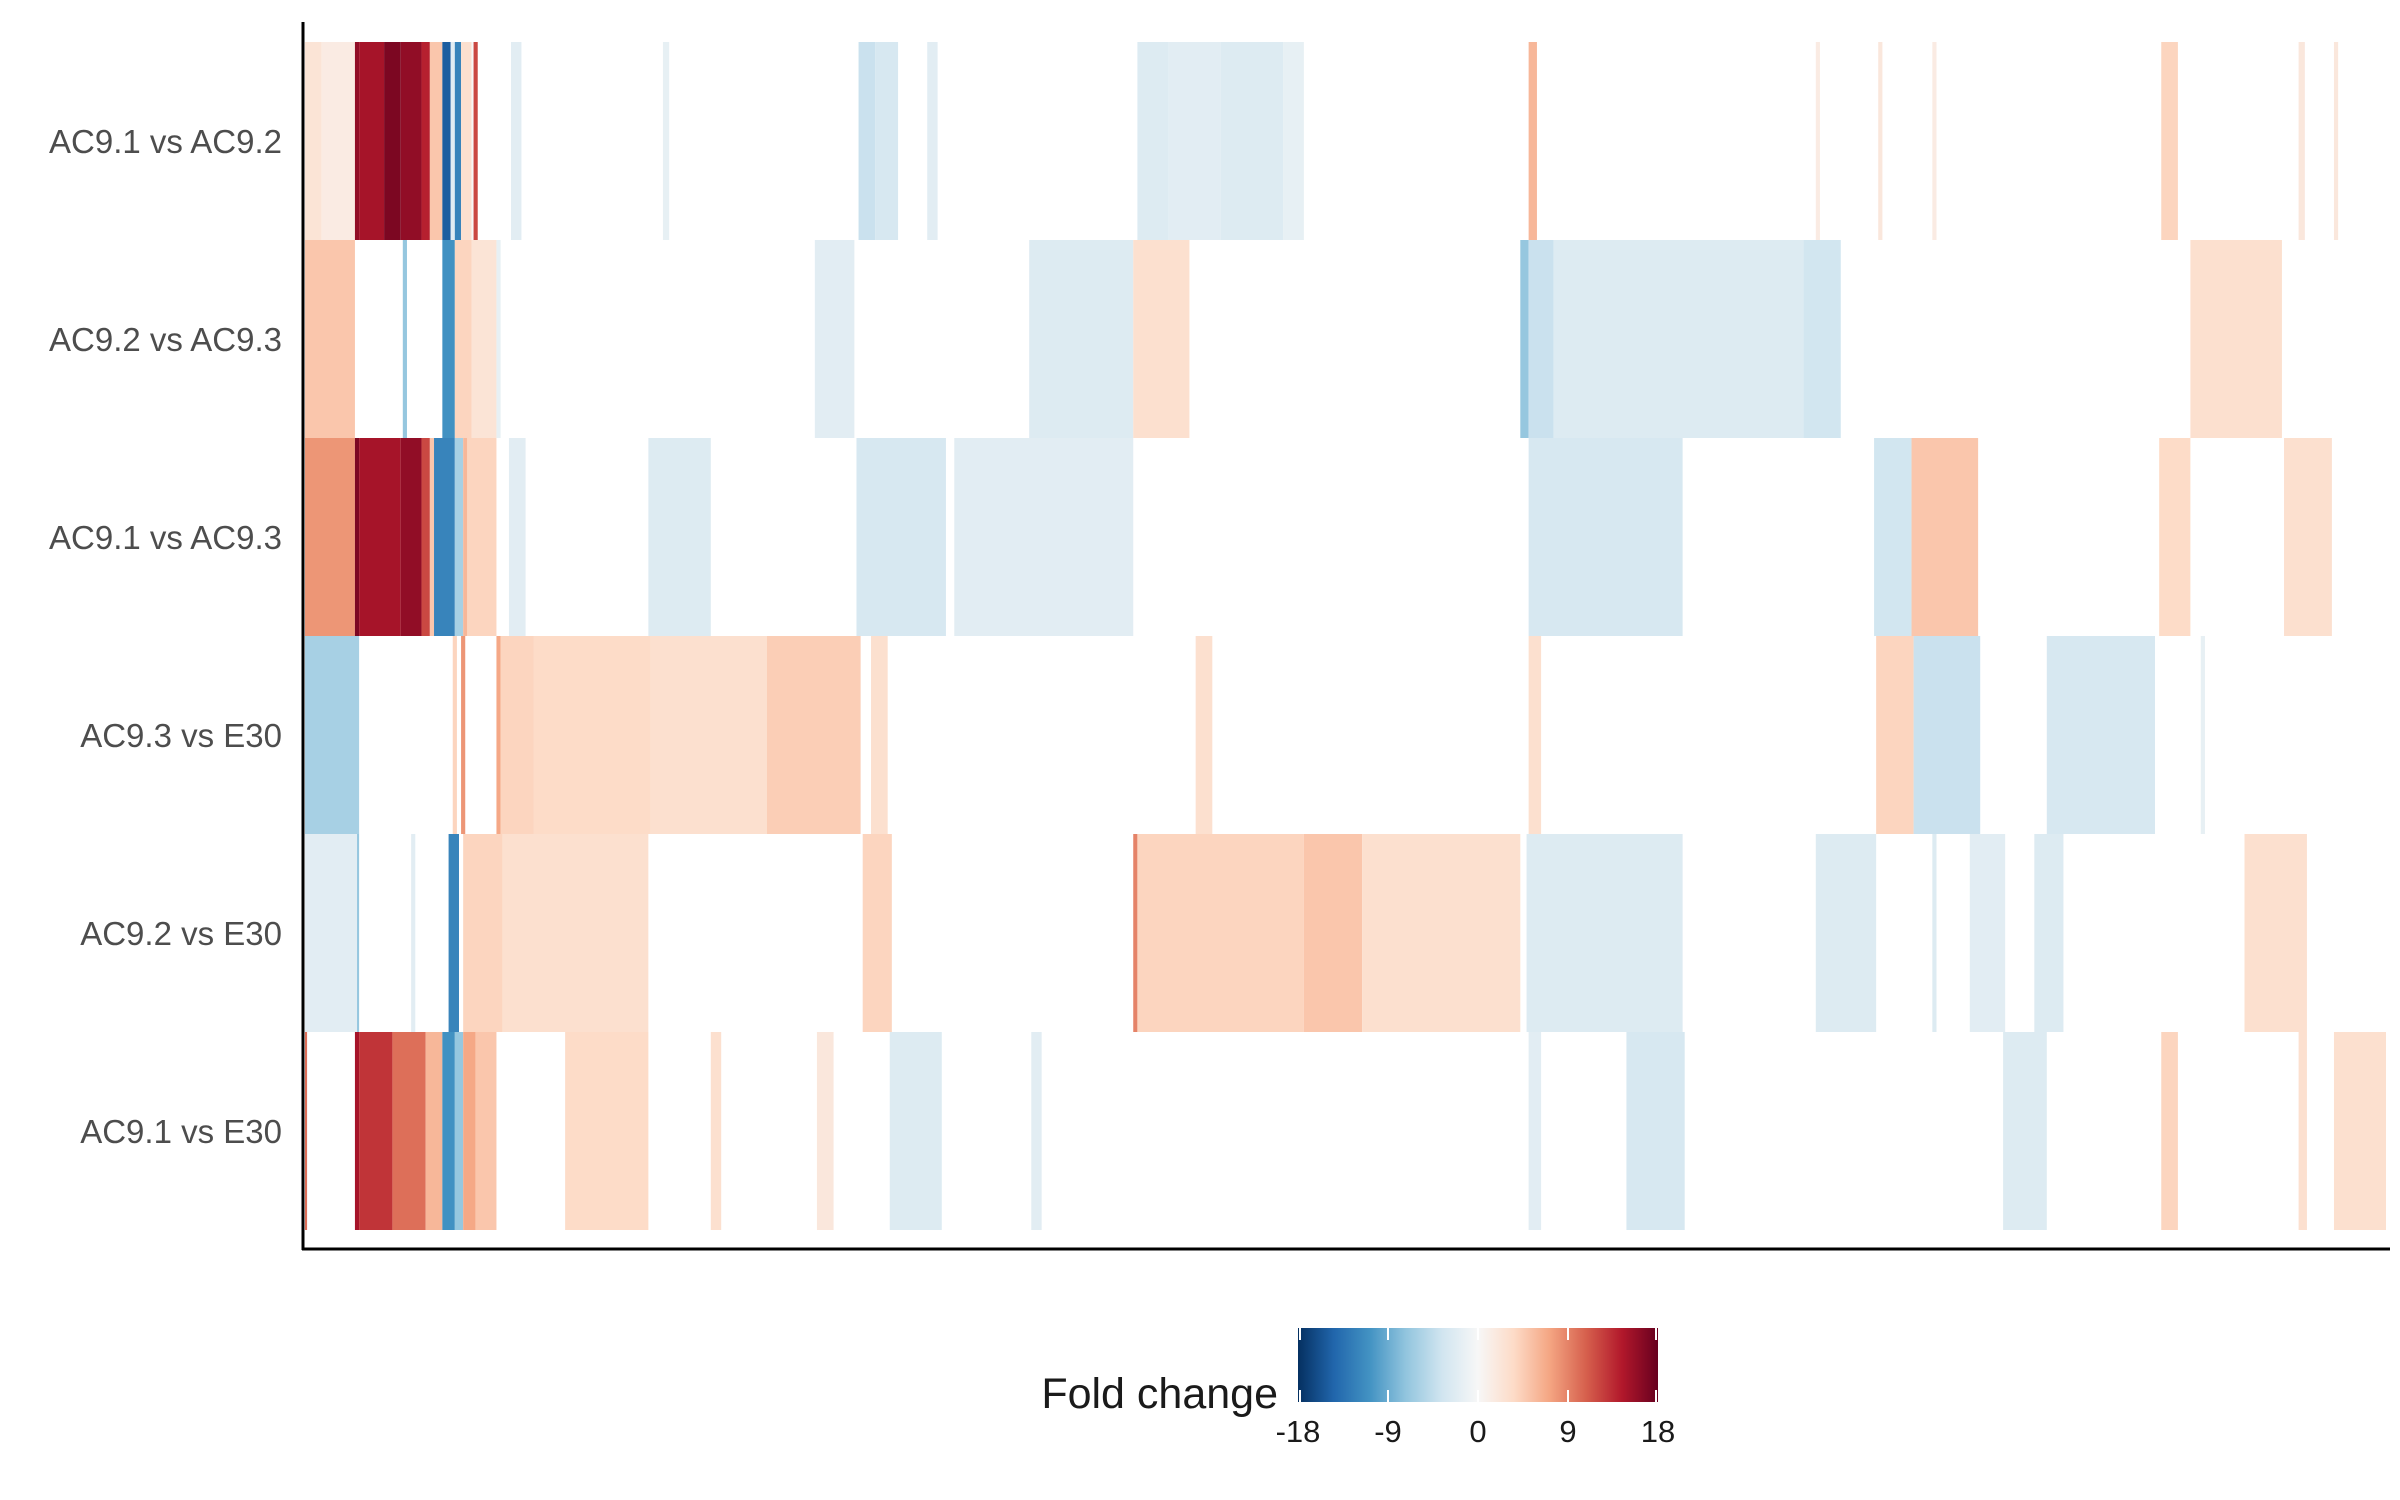 The width and height of the screenshot is (2400, 1500). What do you see at coordinates (1388, 1431) in the screenshot?
I see `legend-tick-label: -9` at bounding box center [1388, 1431].